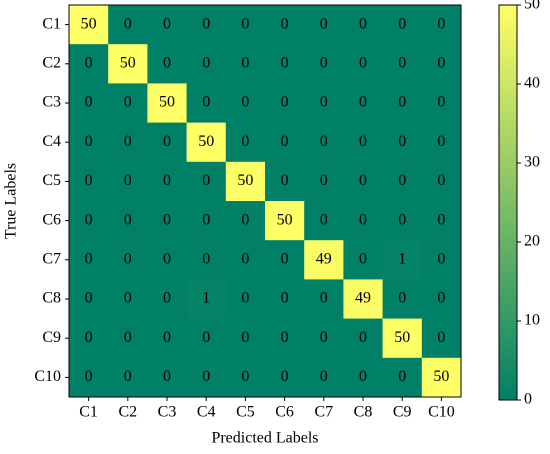  What do you see at coordinates (532, 320) in the screenshot?
I see `colorbar-tick-label: 10` at bounding box center [532, 320].